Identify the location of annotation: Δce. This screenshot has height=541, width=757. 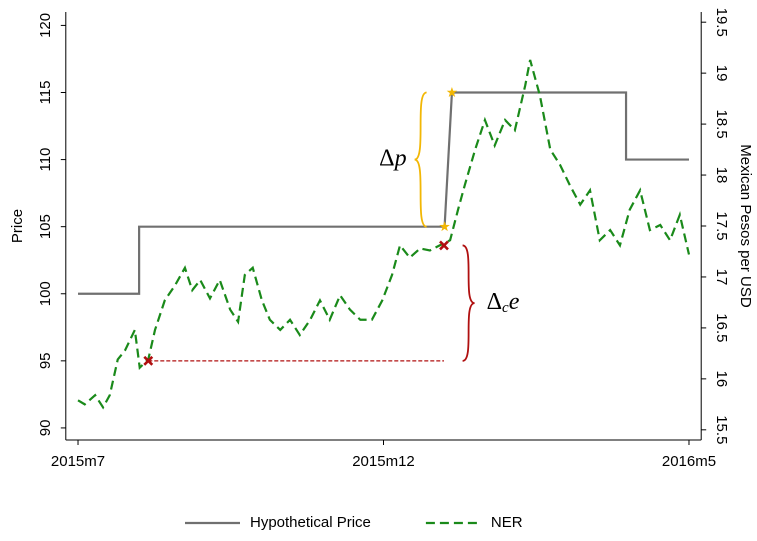
(503, 303).